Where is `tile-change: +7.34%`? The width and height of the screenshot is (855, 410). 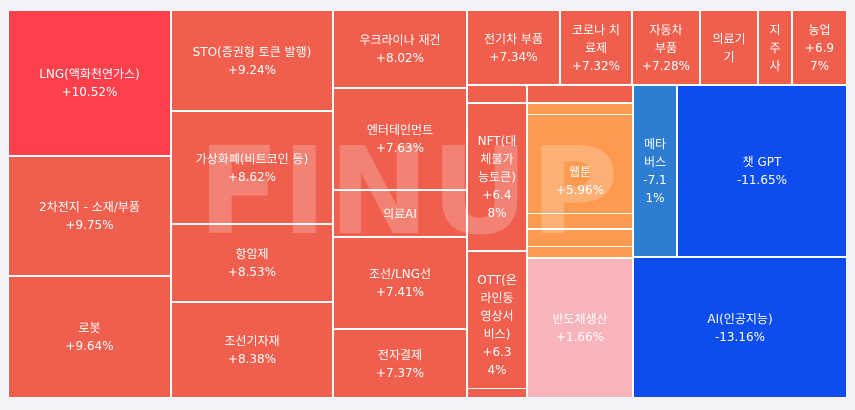 tile-change: +7.34% is located at coordinates (513, 56).